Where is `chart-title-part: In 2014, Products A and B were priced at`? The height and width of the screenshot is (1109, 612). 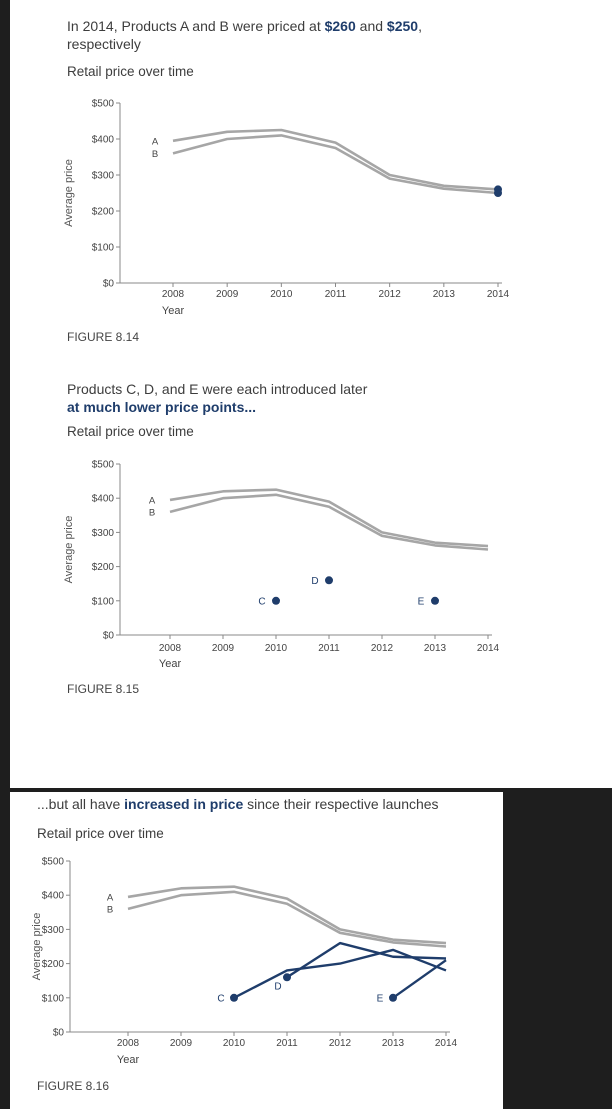 chart-title-part: In 2014, Products A and B were priced at is located at coordinates (196, 26).